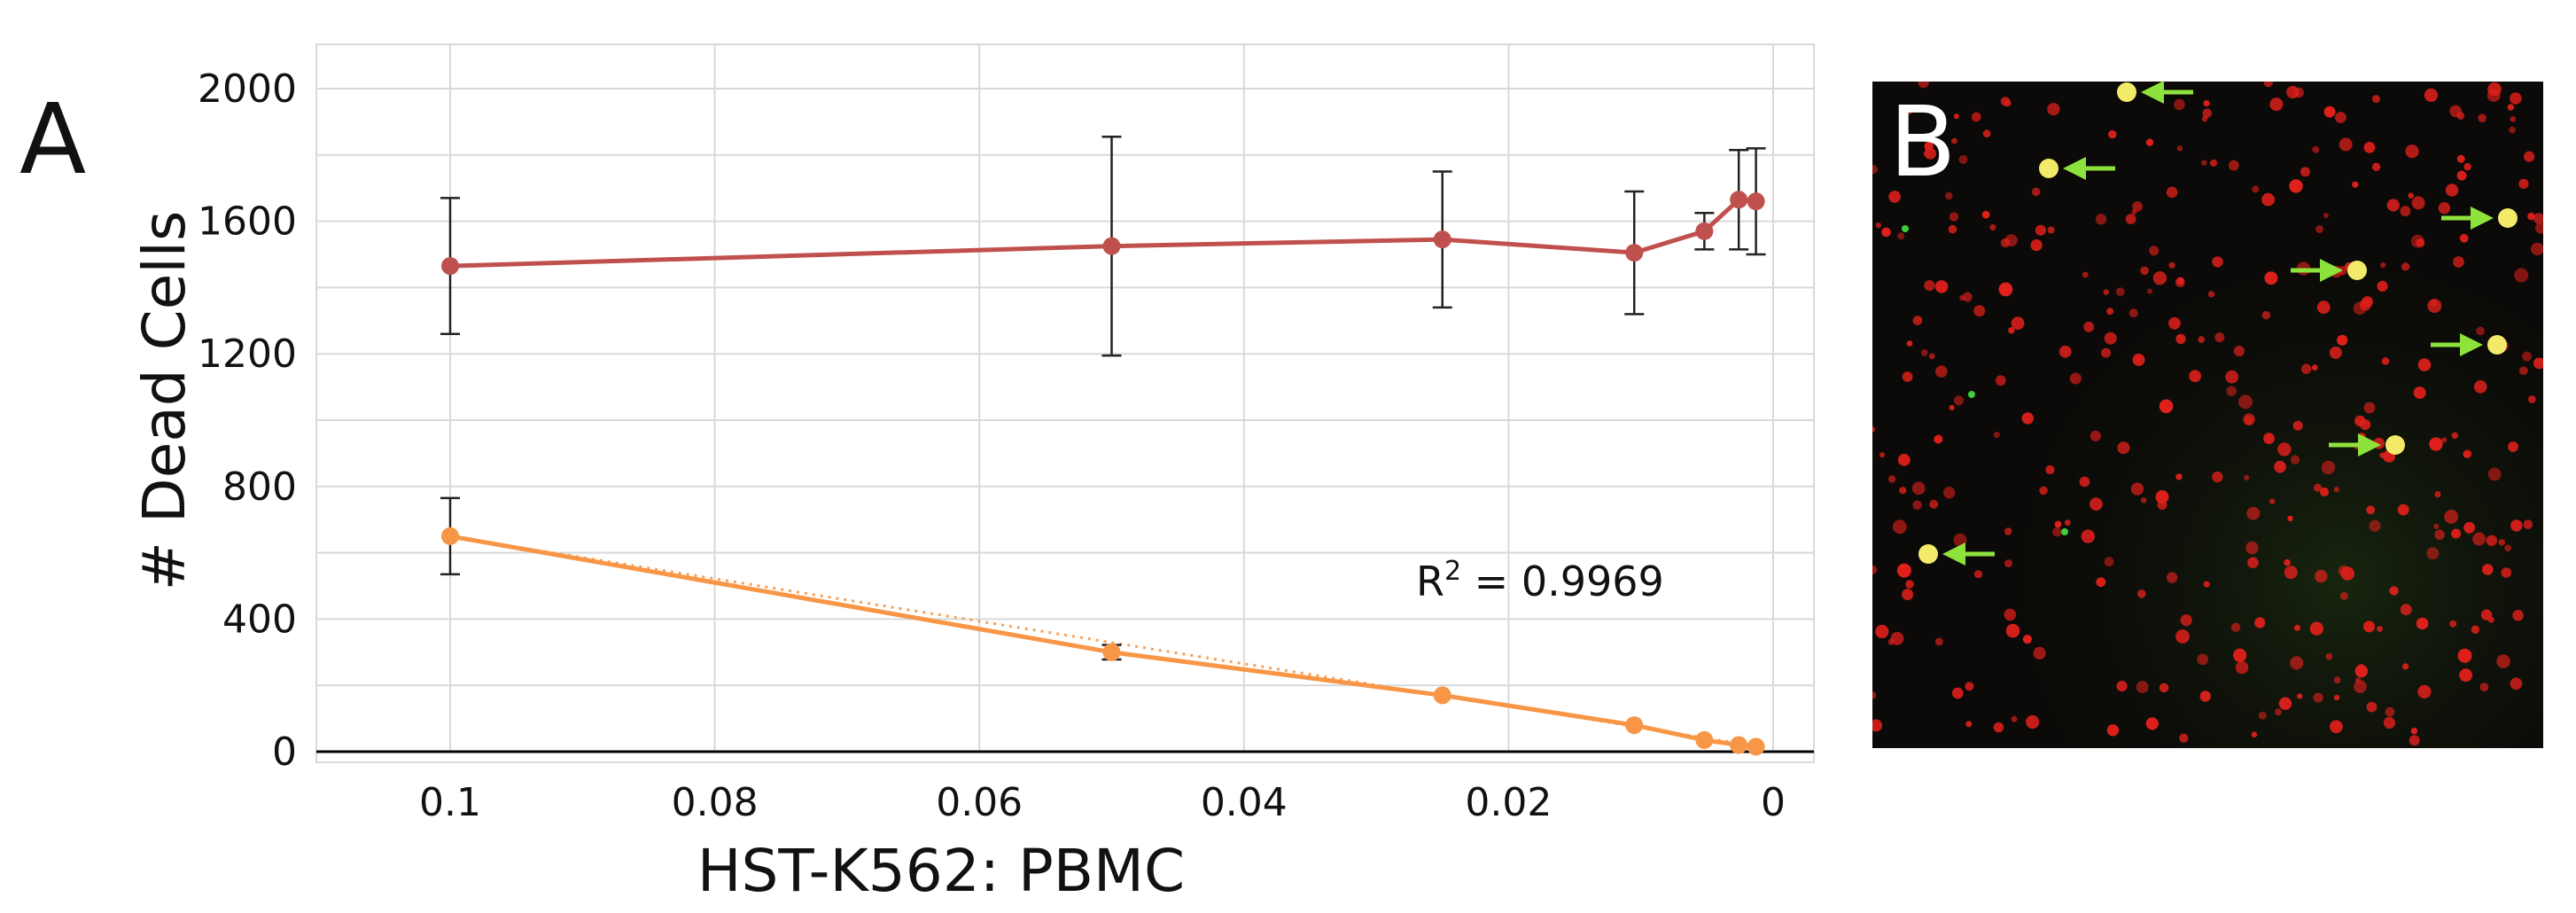  I want to click on micrograph-highlights, so click(2218, 323).